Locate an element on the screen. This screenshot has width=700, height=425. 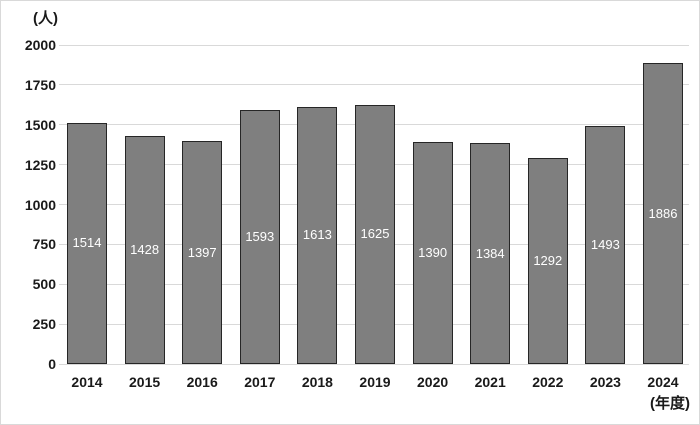
bar-2017 is located at coordinates (259, 236).